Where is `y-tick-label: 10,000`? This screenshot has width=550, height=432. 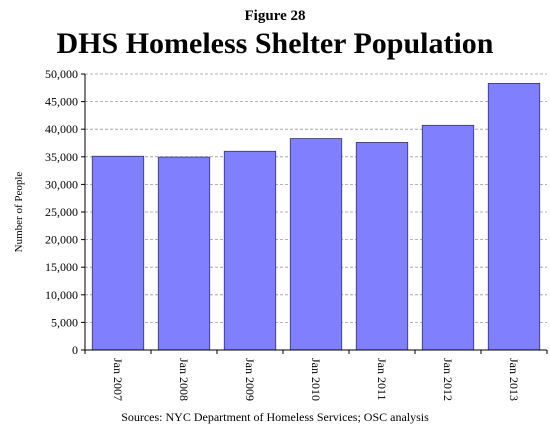
y-tick-label: 10,000 is located at coordinates (61, 295).